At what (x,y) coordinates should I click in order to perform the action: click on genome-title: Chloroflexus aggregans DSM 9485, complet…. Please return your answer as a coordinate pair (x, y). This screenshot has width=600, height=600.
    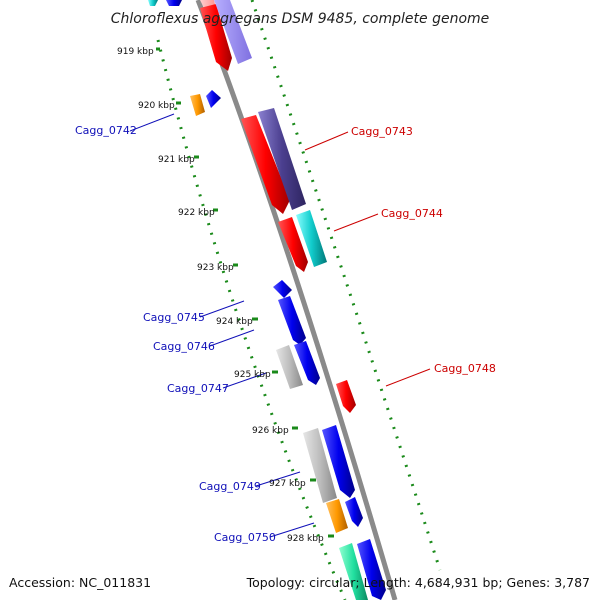
    Looking at the image, I should click on (300, 19).